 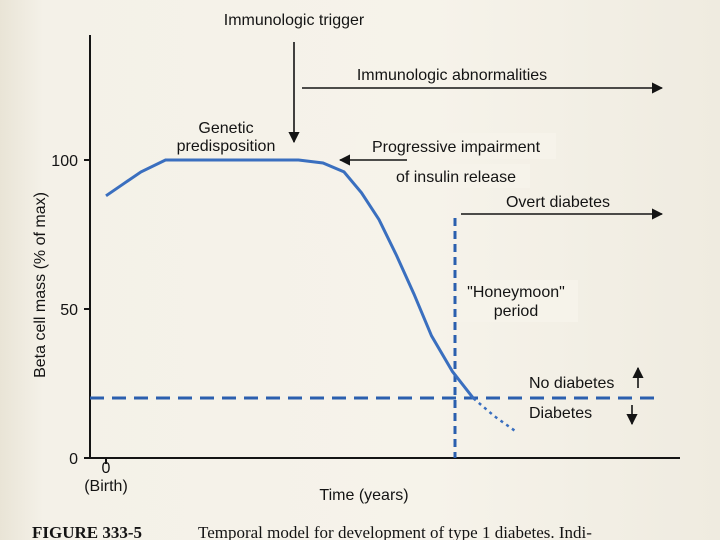 What do you see at coordinates (494, 415) in the screenshot?
I see `beta-cell-curve-projected` at bounding box center [494, 415].